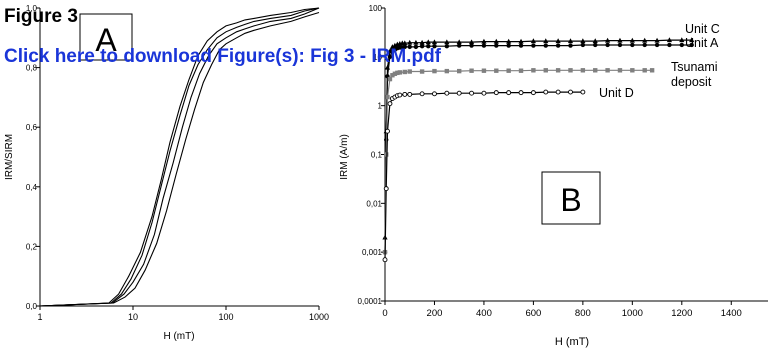  I want to click on panel-a-x-tick-label: 1000, so click(319, 317).